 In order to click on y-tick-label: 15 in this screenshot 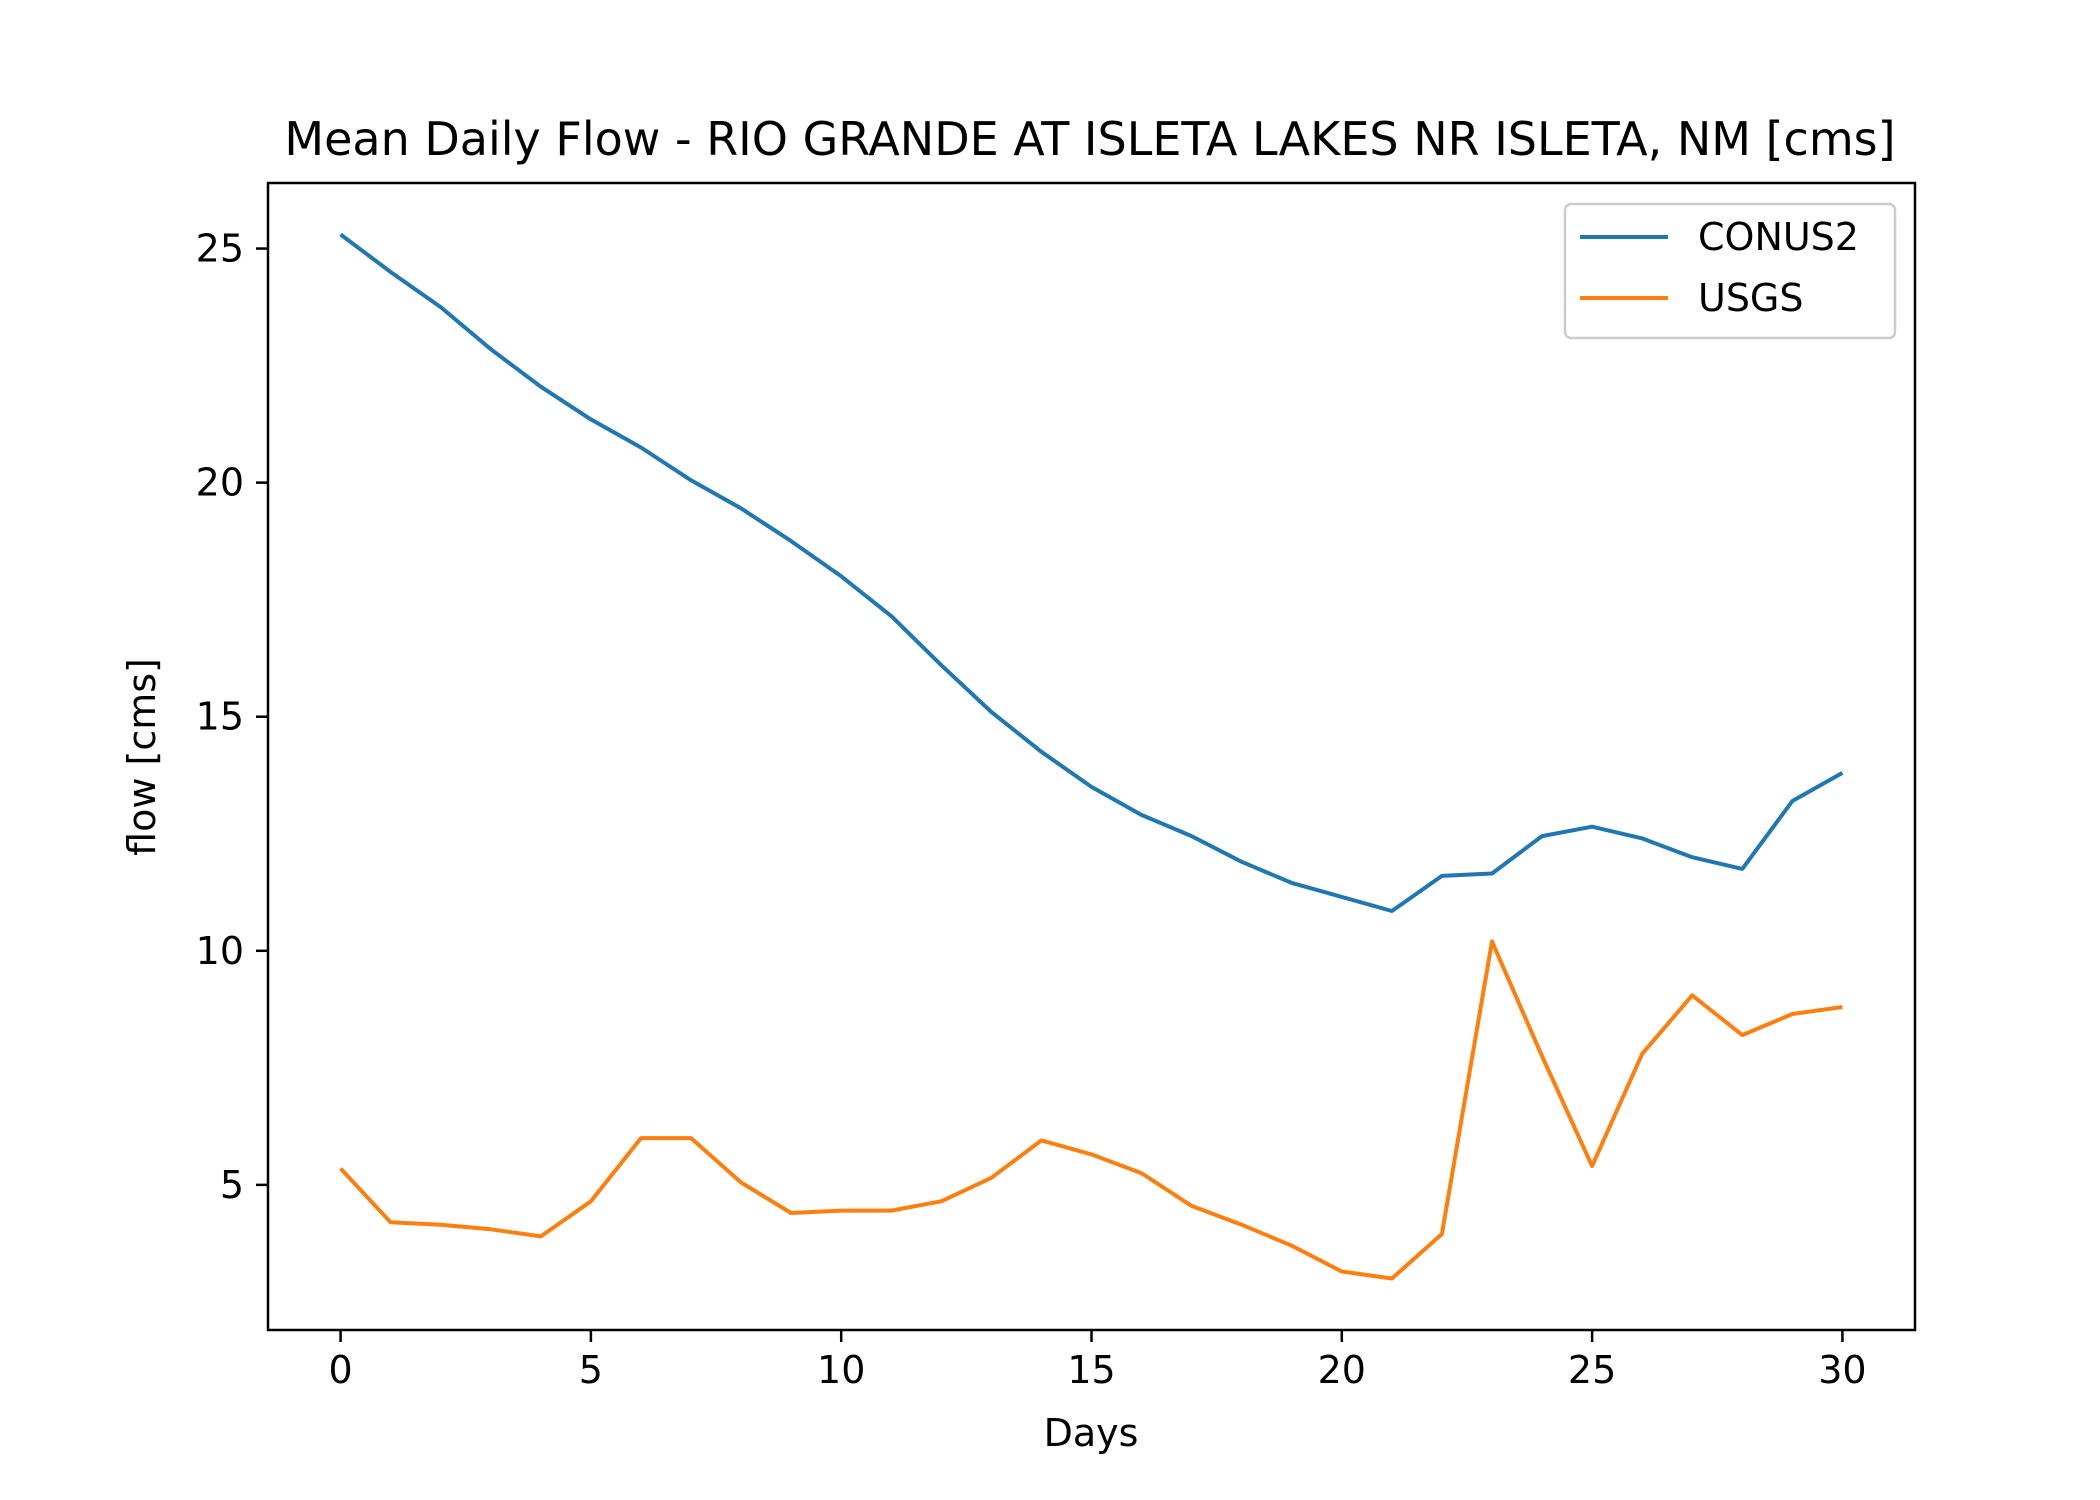, I will do `click(220, 717)`.